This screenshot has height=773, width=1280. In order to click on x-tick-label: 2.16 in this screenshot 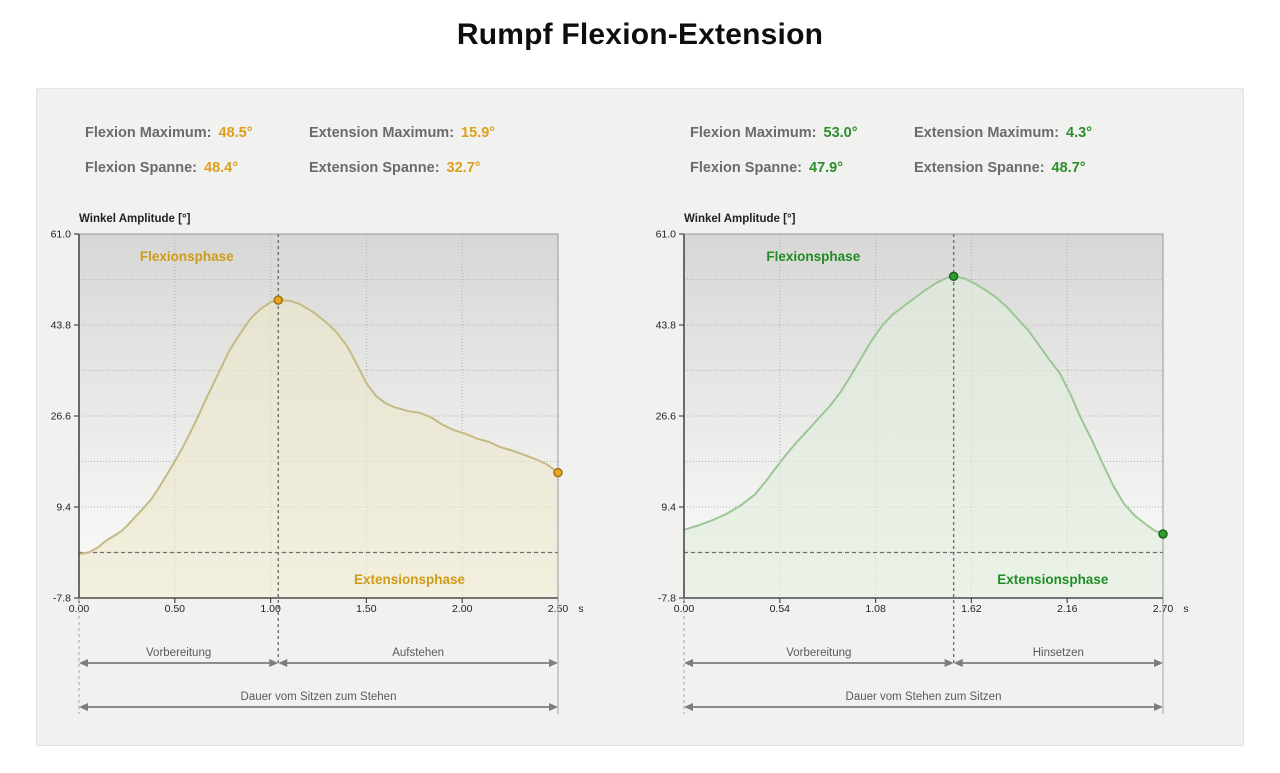, I will do `click(1067, 609)`.